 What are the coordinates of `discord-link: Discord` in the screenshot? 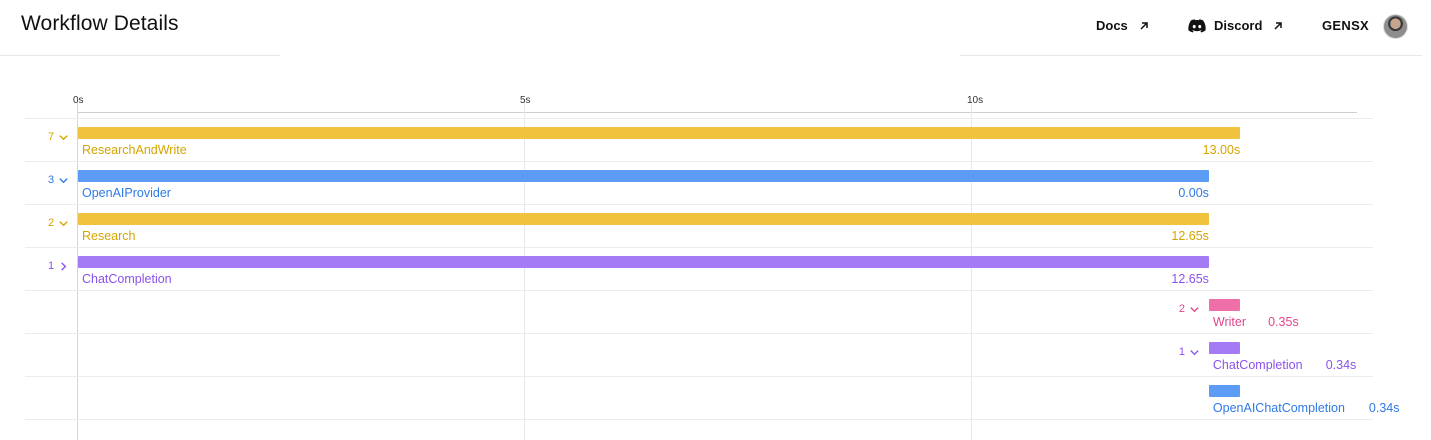 It's located at (1236, 25).